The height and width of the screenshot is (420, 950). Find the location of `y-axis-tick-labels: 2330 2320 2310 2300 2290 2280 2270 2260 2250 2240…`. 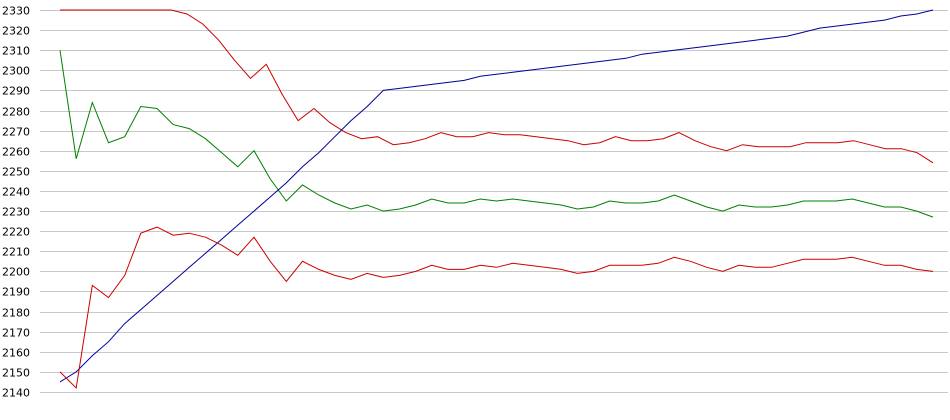

y-axis-tick-labels: 2330 2320 2310 2300 2290 2280 2270 2260 2250 2240… is located at coordinates (16, 202).